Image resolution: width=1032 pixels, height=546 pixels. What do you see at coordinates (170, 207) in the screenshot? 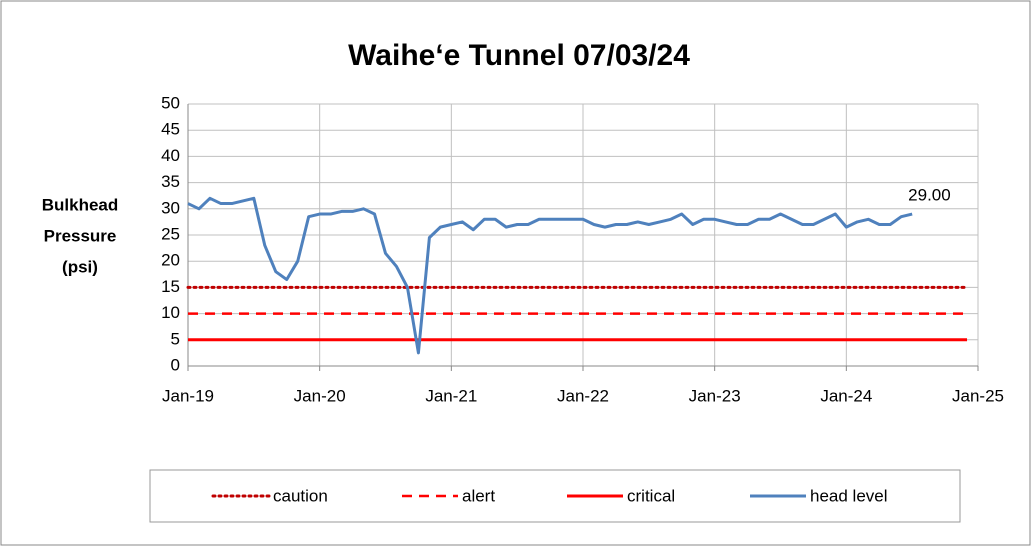
I see `y-tick-label: 30` at bounding box center [170, 207].